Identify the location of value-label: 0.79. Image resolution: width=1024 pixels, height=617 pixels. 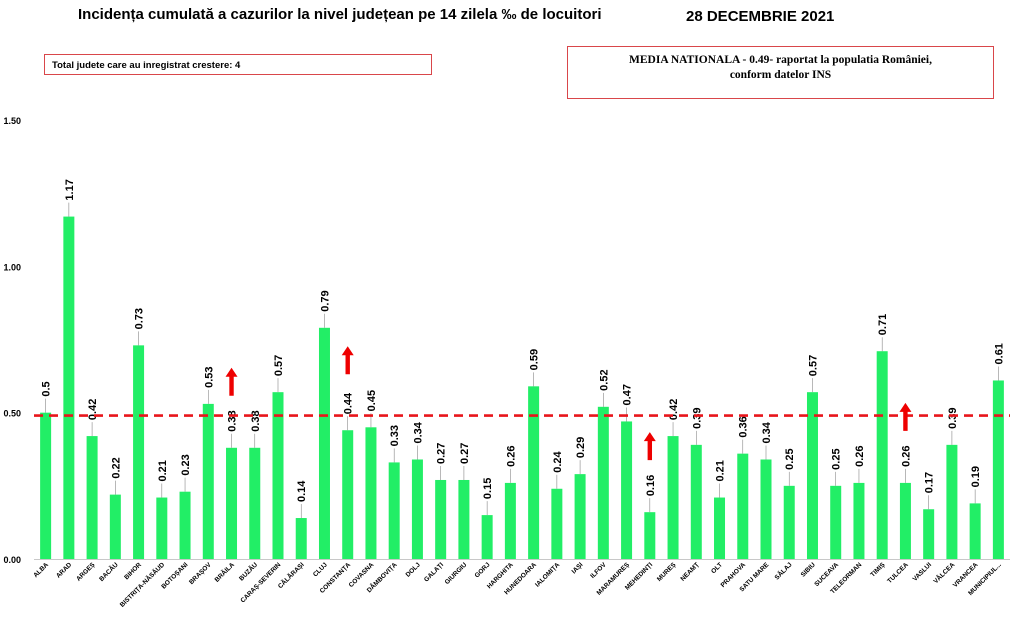
(325, 300).